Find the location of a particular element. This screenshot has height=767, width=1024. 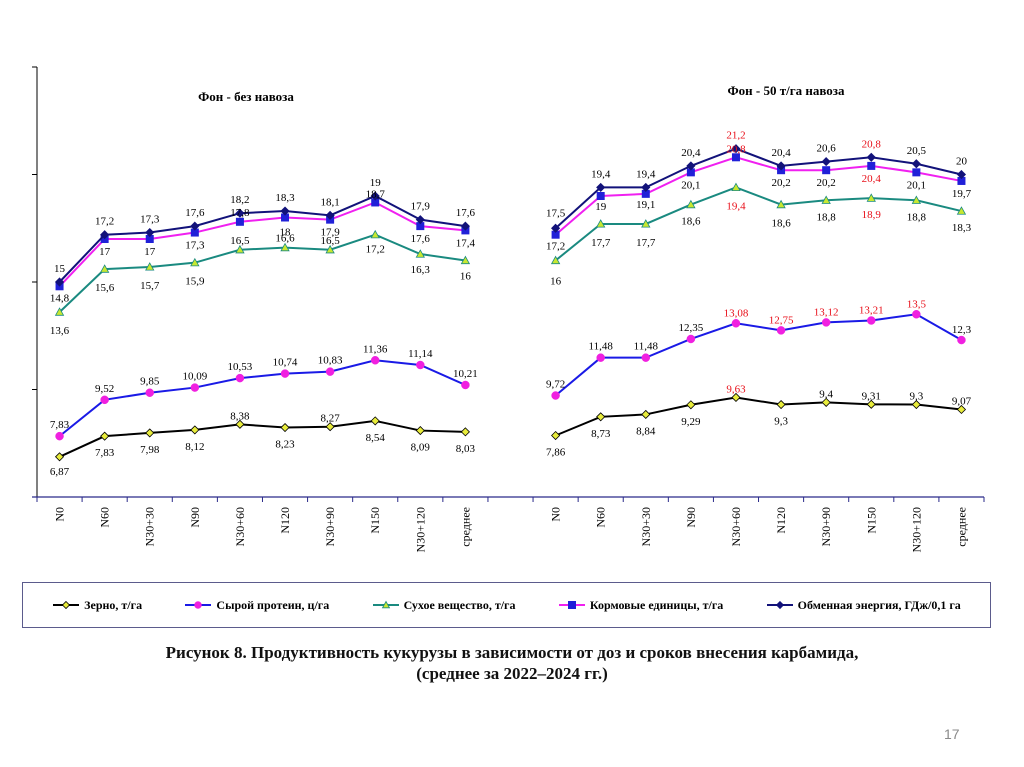

series-line-energy is located at coordinates (262, 238).